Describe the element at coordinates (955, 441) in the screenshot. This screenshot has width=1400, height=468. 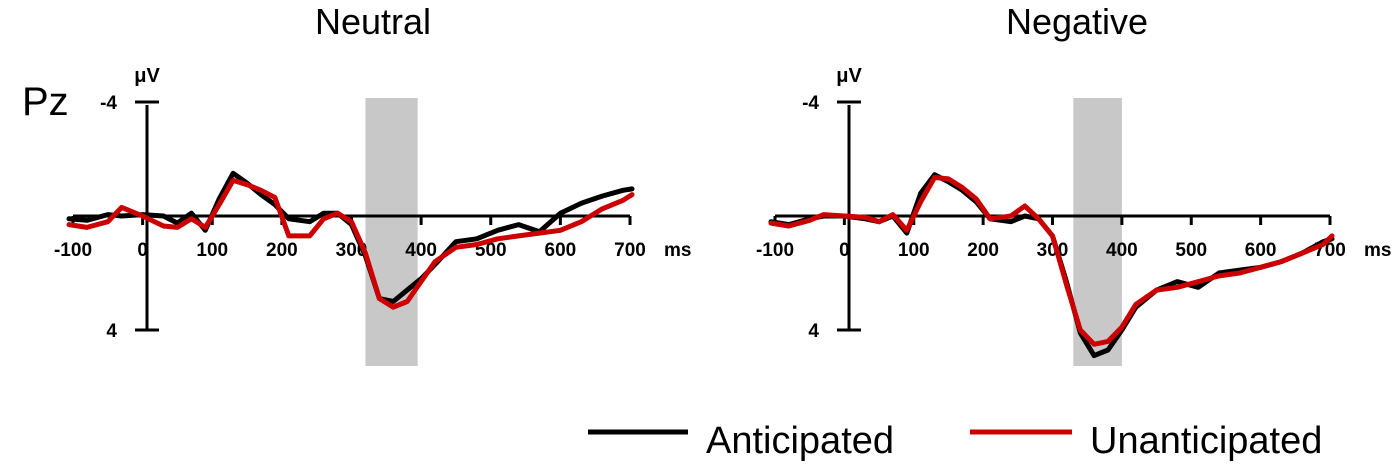
I see `legend: Anticipated Unanticipated` at that location.